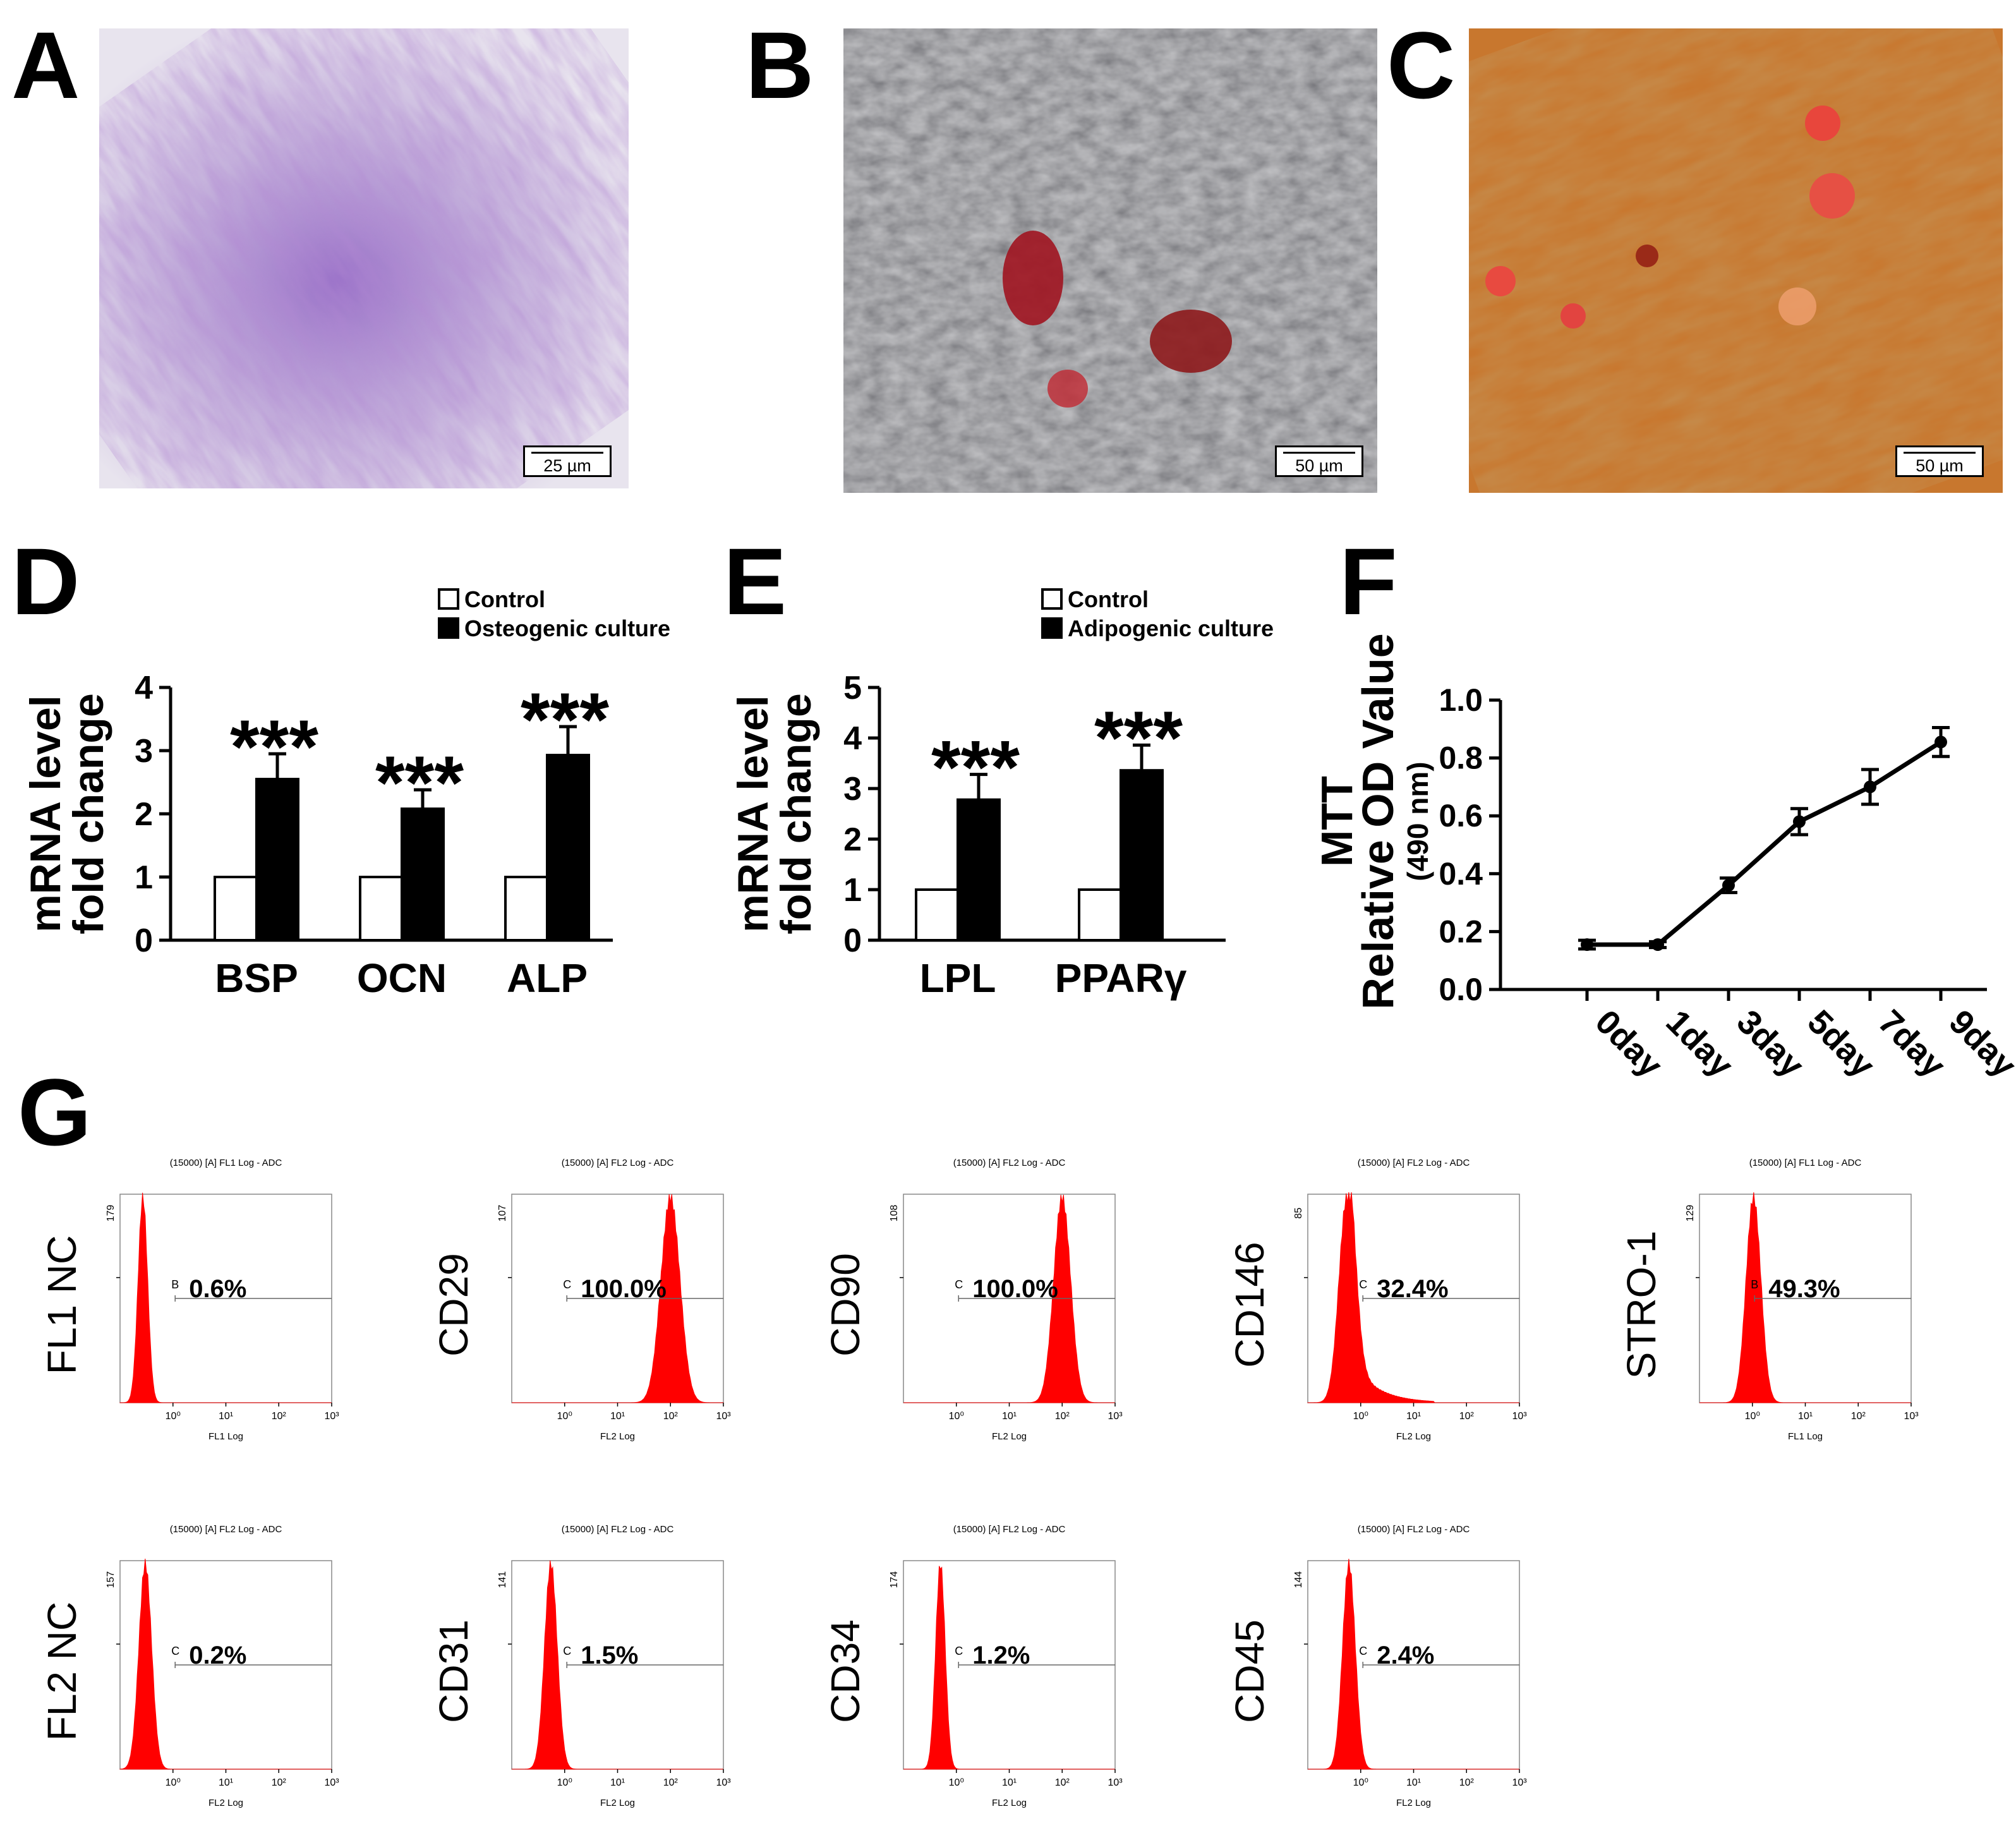  Describe the element at coordinates (1249, 1304) in the screenshot. I see `marker-label: CD146` at that location.